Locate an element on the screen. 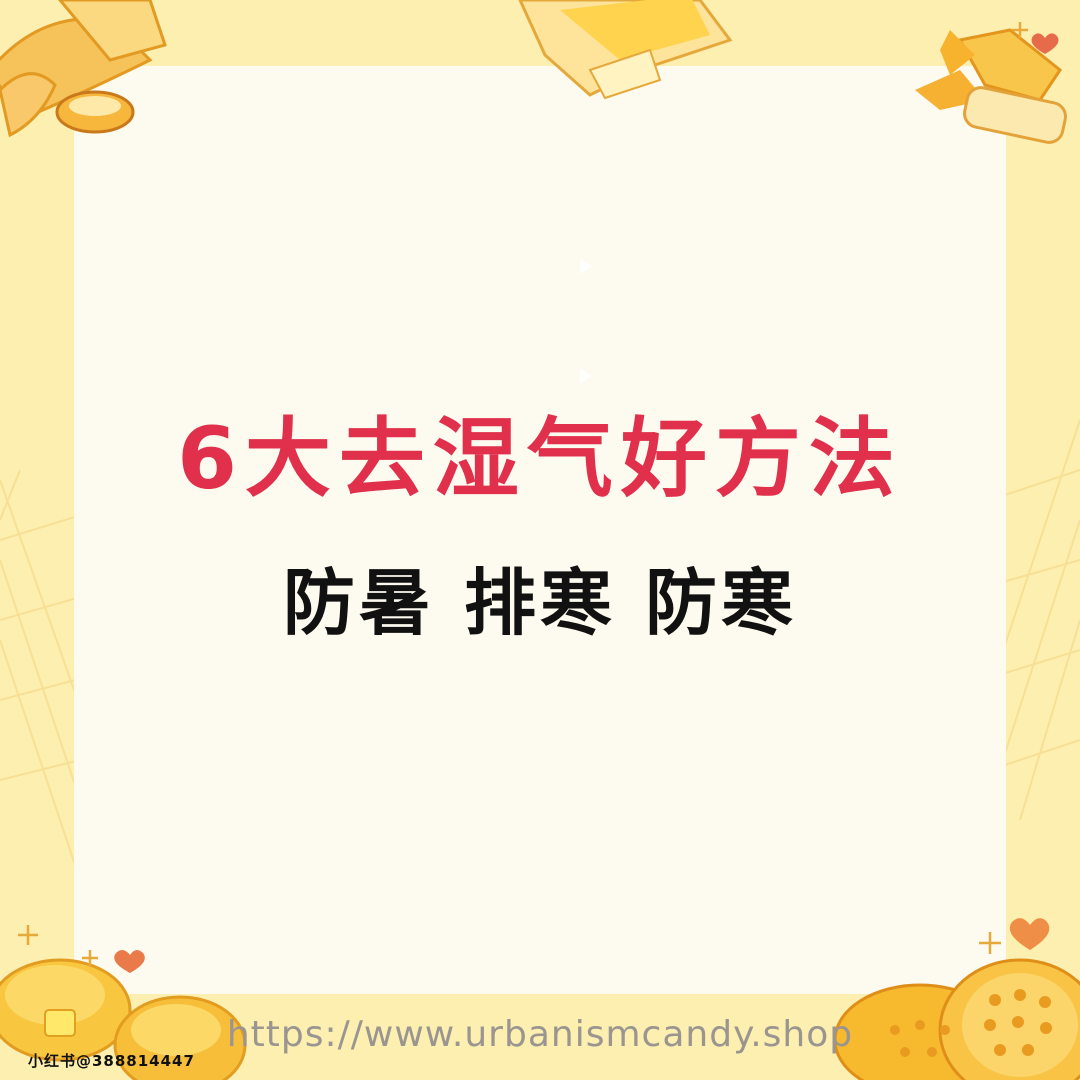 The height and width of the screenshot is (1080, 1080). candy-icon is located at coordinates (991, 86).